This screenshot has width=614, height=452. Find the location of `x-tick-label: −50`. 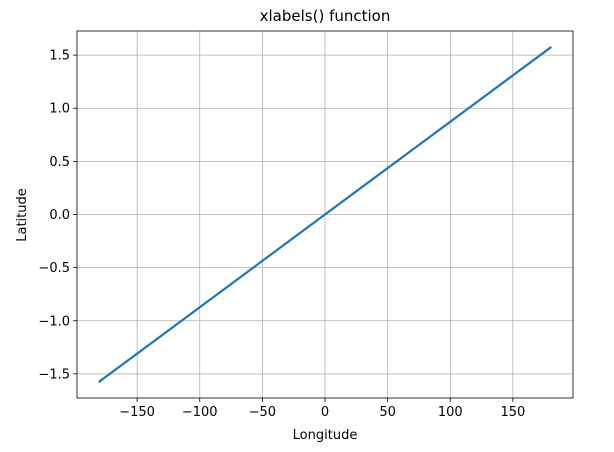

x-tick-label: −50 is located at coordinates (262, 412).